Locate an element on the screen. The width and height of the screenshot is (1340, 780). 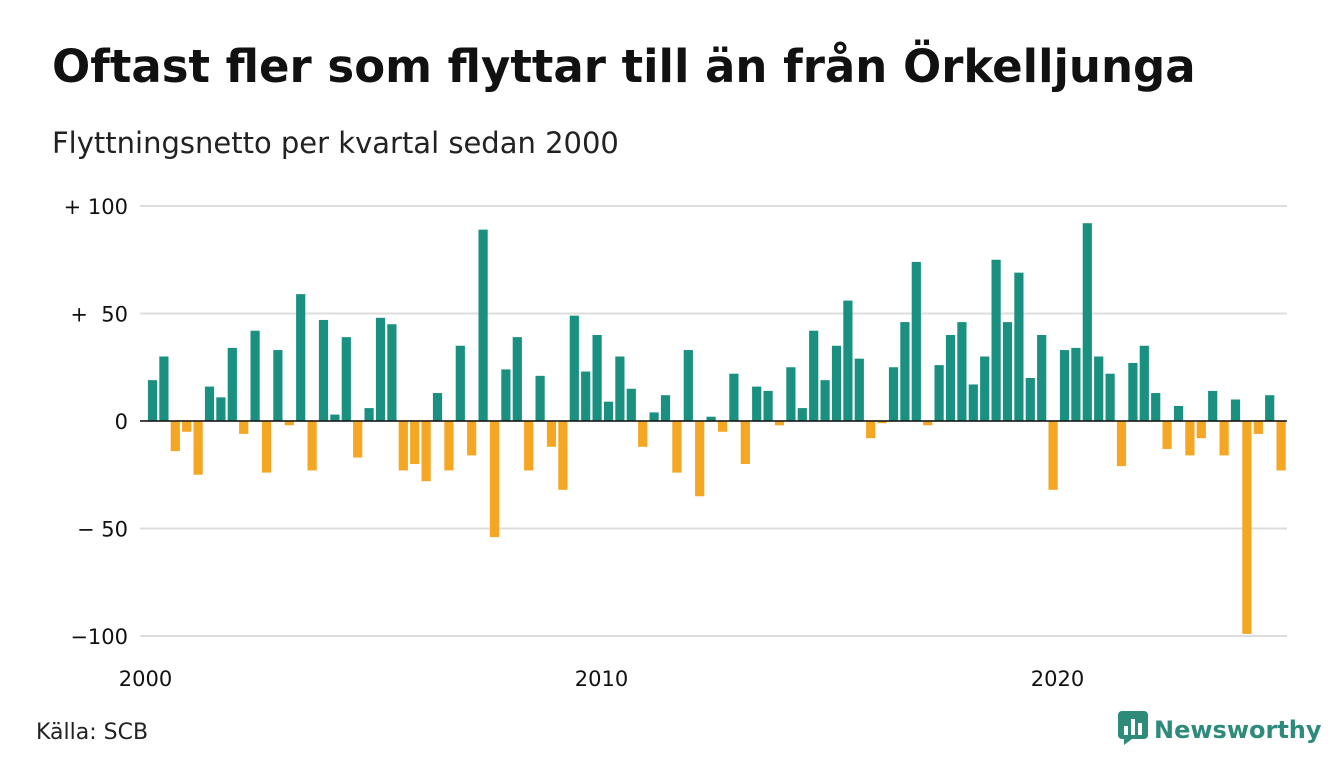
y-tick-label: − 50 is located at coordinates (102, 530).